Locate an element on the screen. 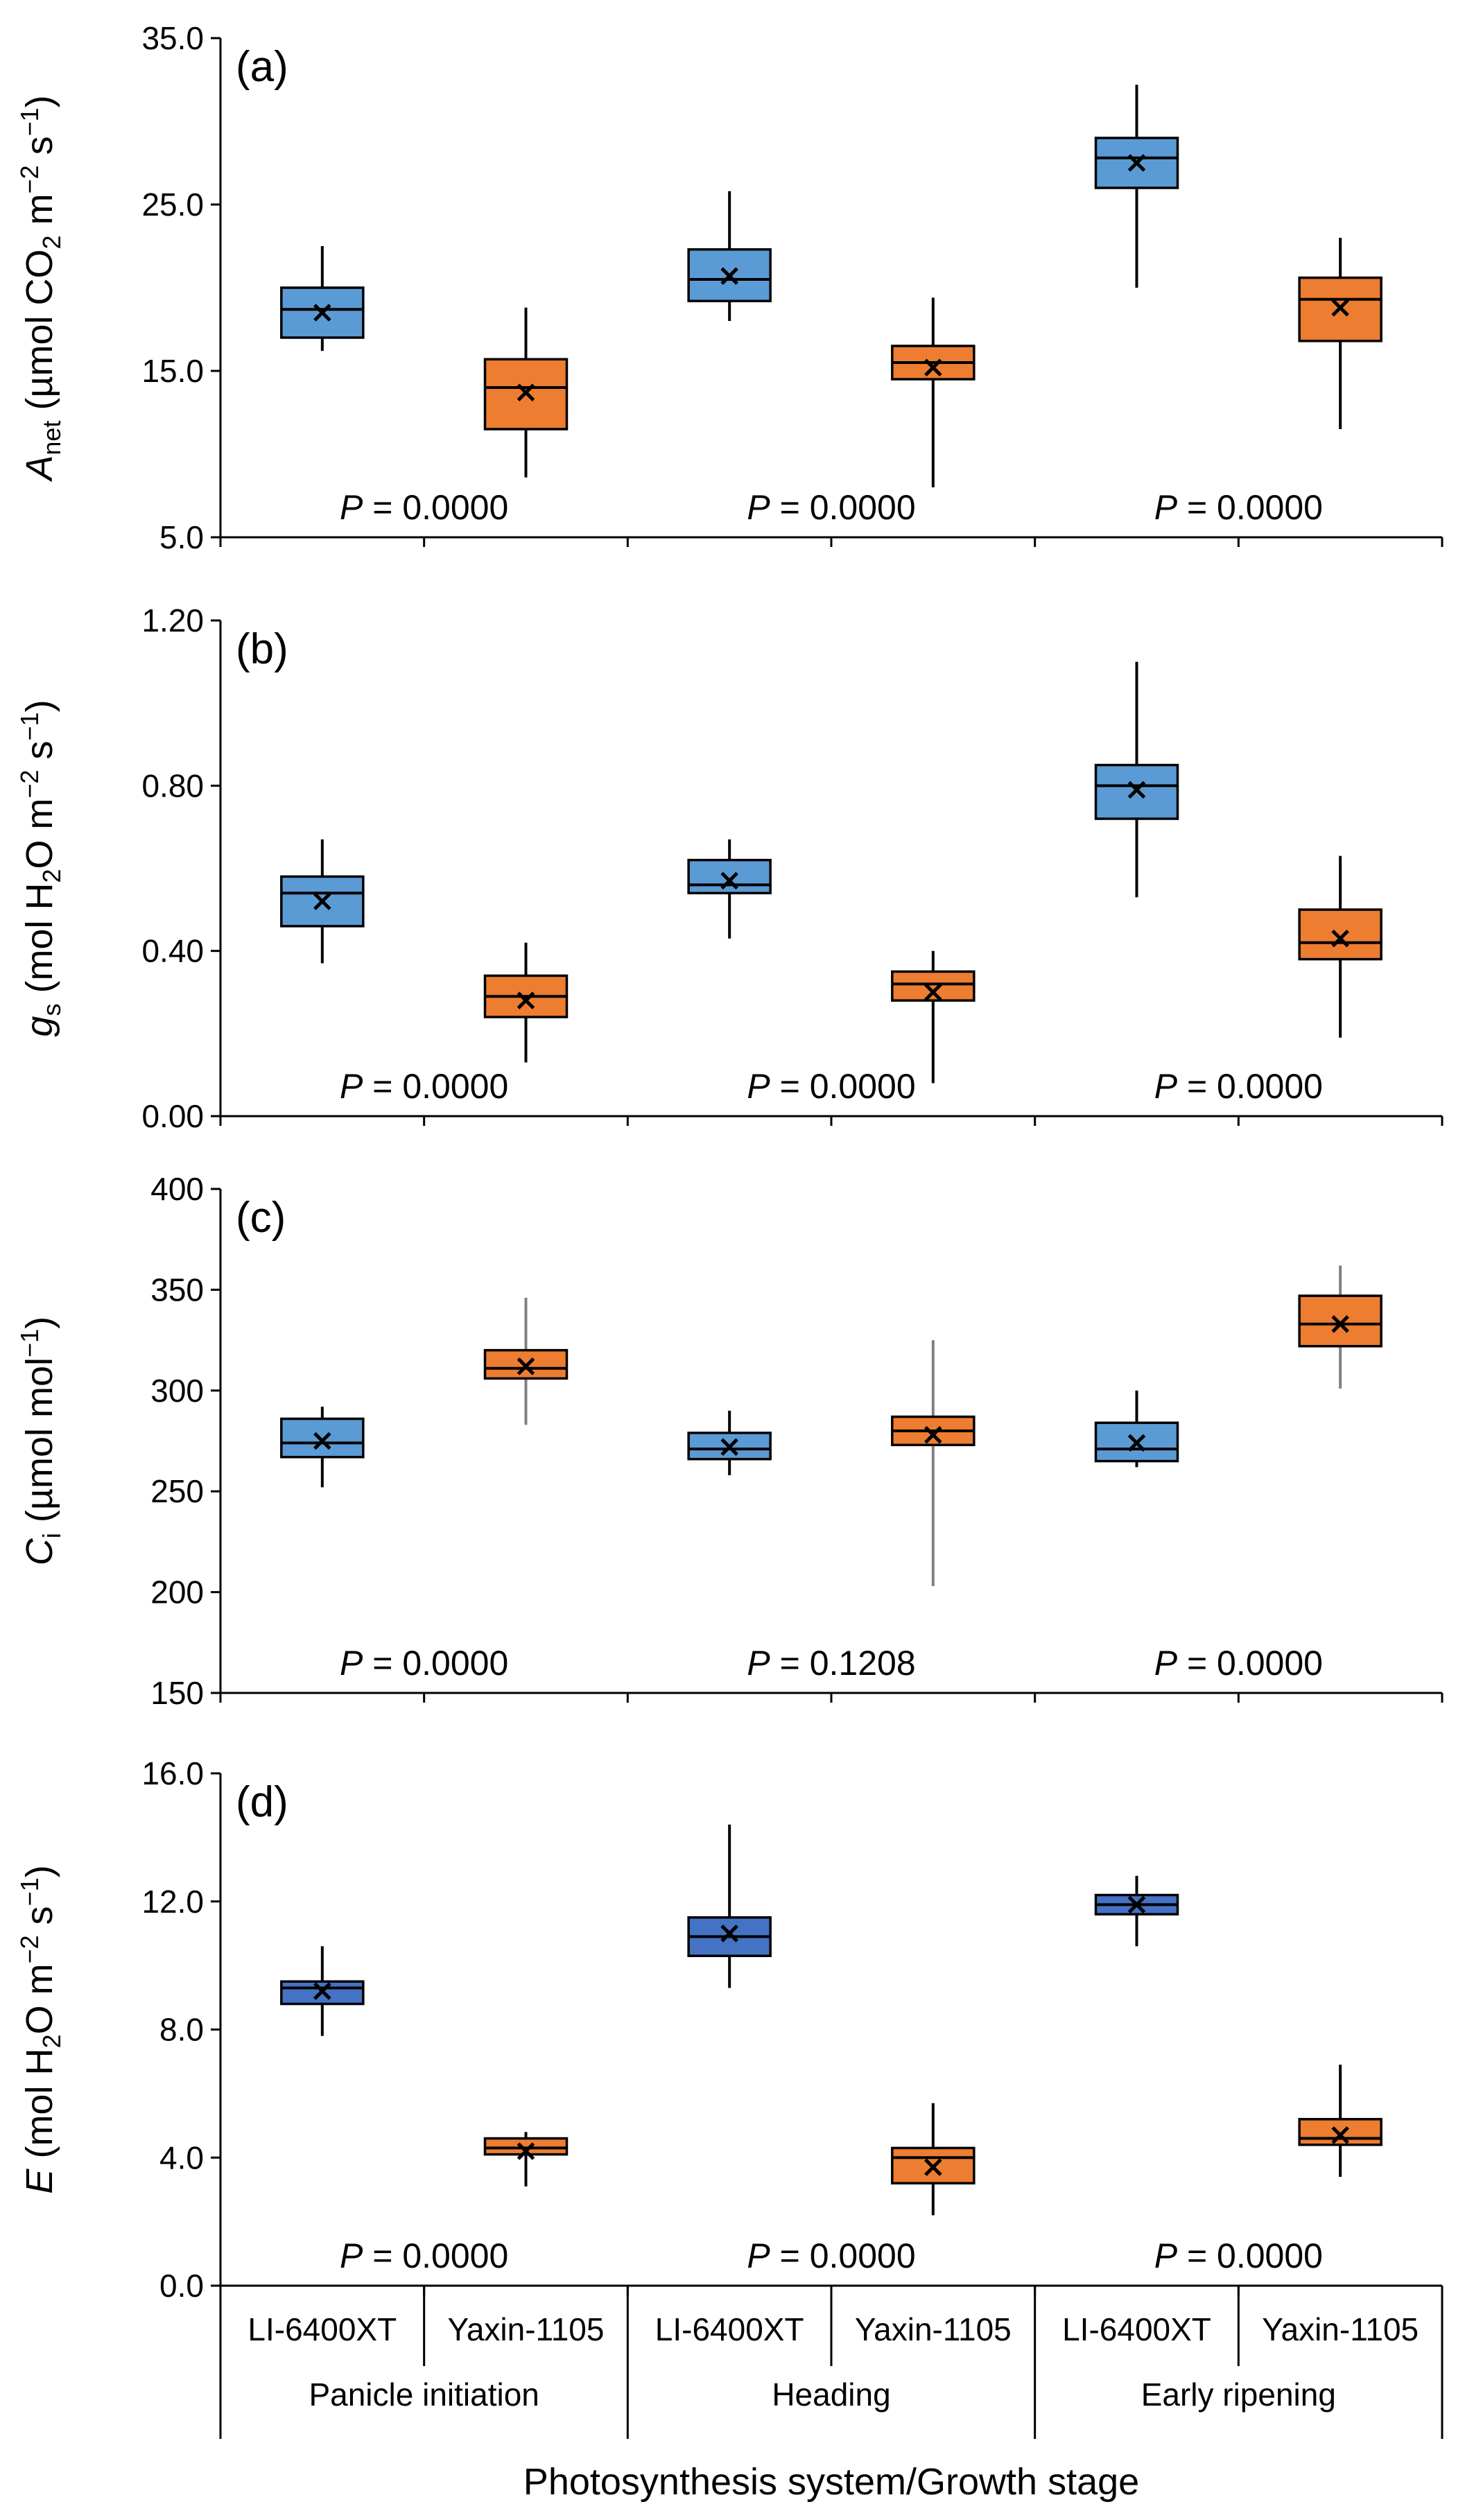 This screenshot has height=2520, width=1474. y-axis-variable: C is located at coordinates (39, 1551).